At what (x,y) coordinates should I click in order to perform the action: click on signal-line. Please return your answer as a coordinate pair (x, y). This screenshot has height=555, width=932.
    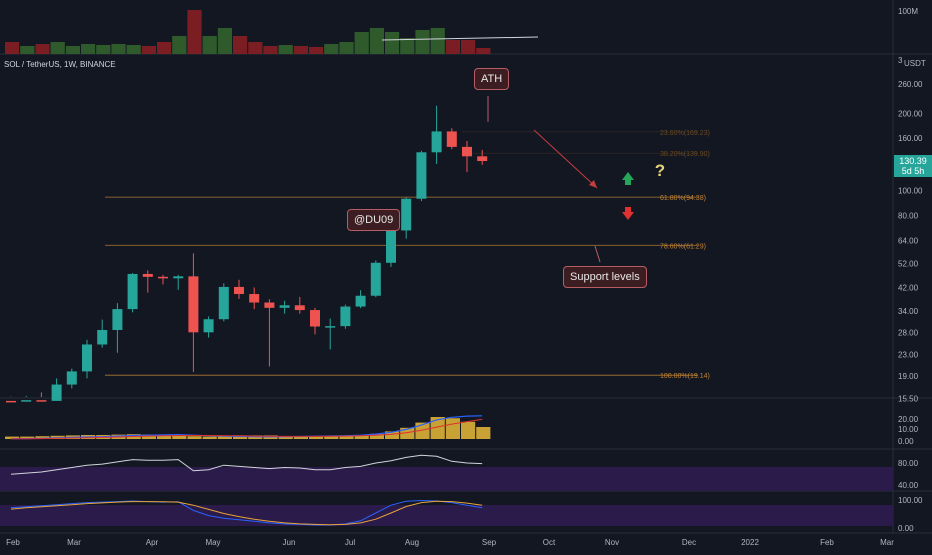
    Looking at the image, I should click on (246, 429).